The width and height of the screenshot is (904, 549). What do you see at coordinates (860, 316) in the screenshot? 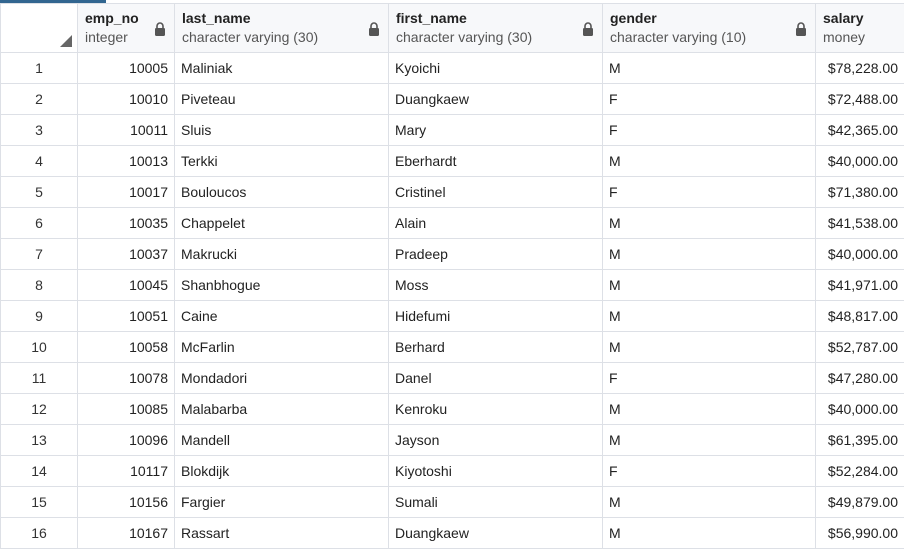
I see `cell-salary: $48,817.00` at bounding box center [860, 316].